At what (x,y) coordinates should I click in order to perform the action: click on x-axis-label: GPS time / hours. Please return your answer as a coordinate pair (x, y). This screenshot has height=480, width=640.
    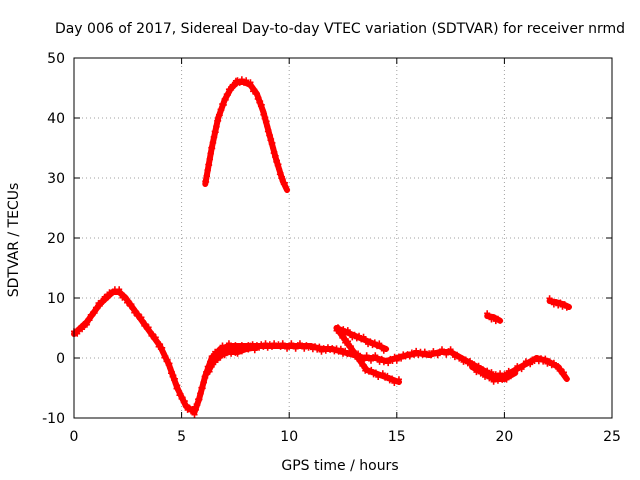
    Looking at the image, I should click on (339, 466).